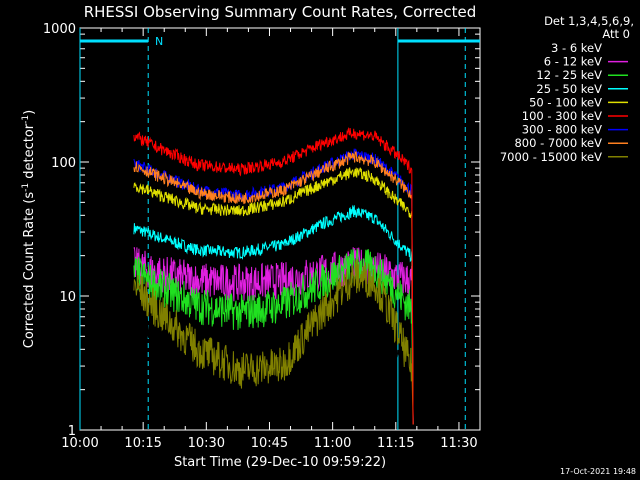  Describe the element at coordinates (589, 21) in the screenshot. I see `legend-header-line1: Det 1,3,4,5,6,9,` at that location.